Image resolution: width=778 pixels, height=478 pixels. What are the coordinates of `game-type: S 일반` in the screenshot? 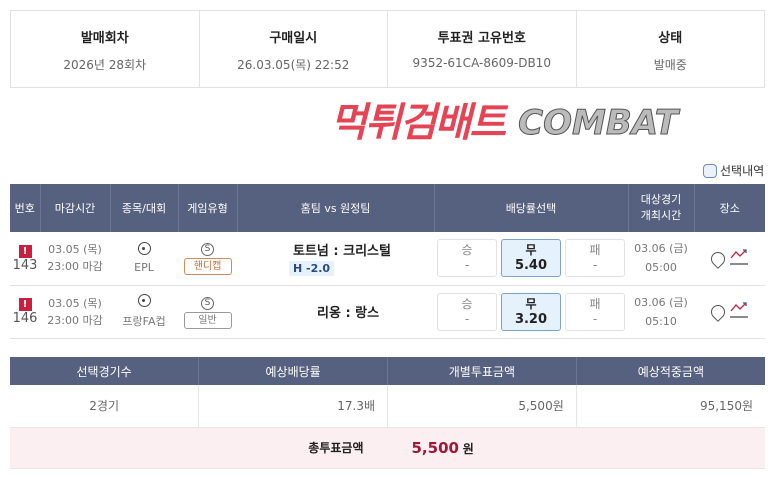 It's located at (207, 312).